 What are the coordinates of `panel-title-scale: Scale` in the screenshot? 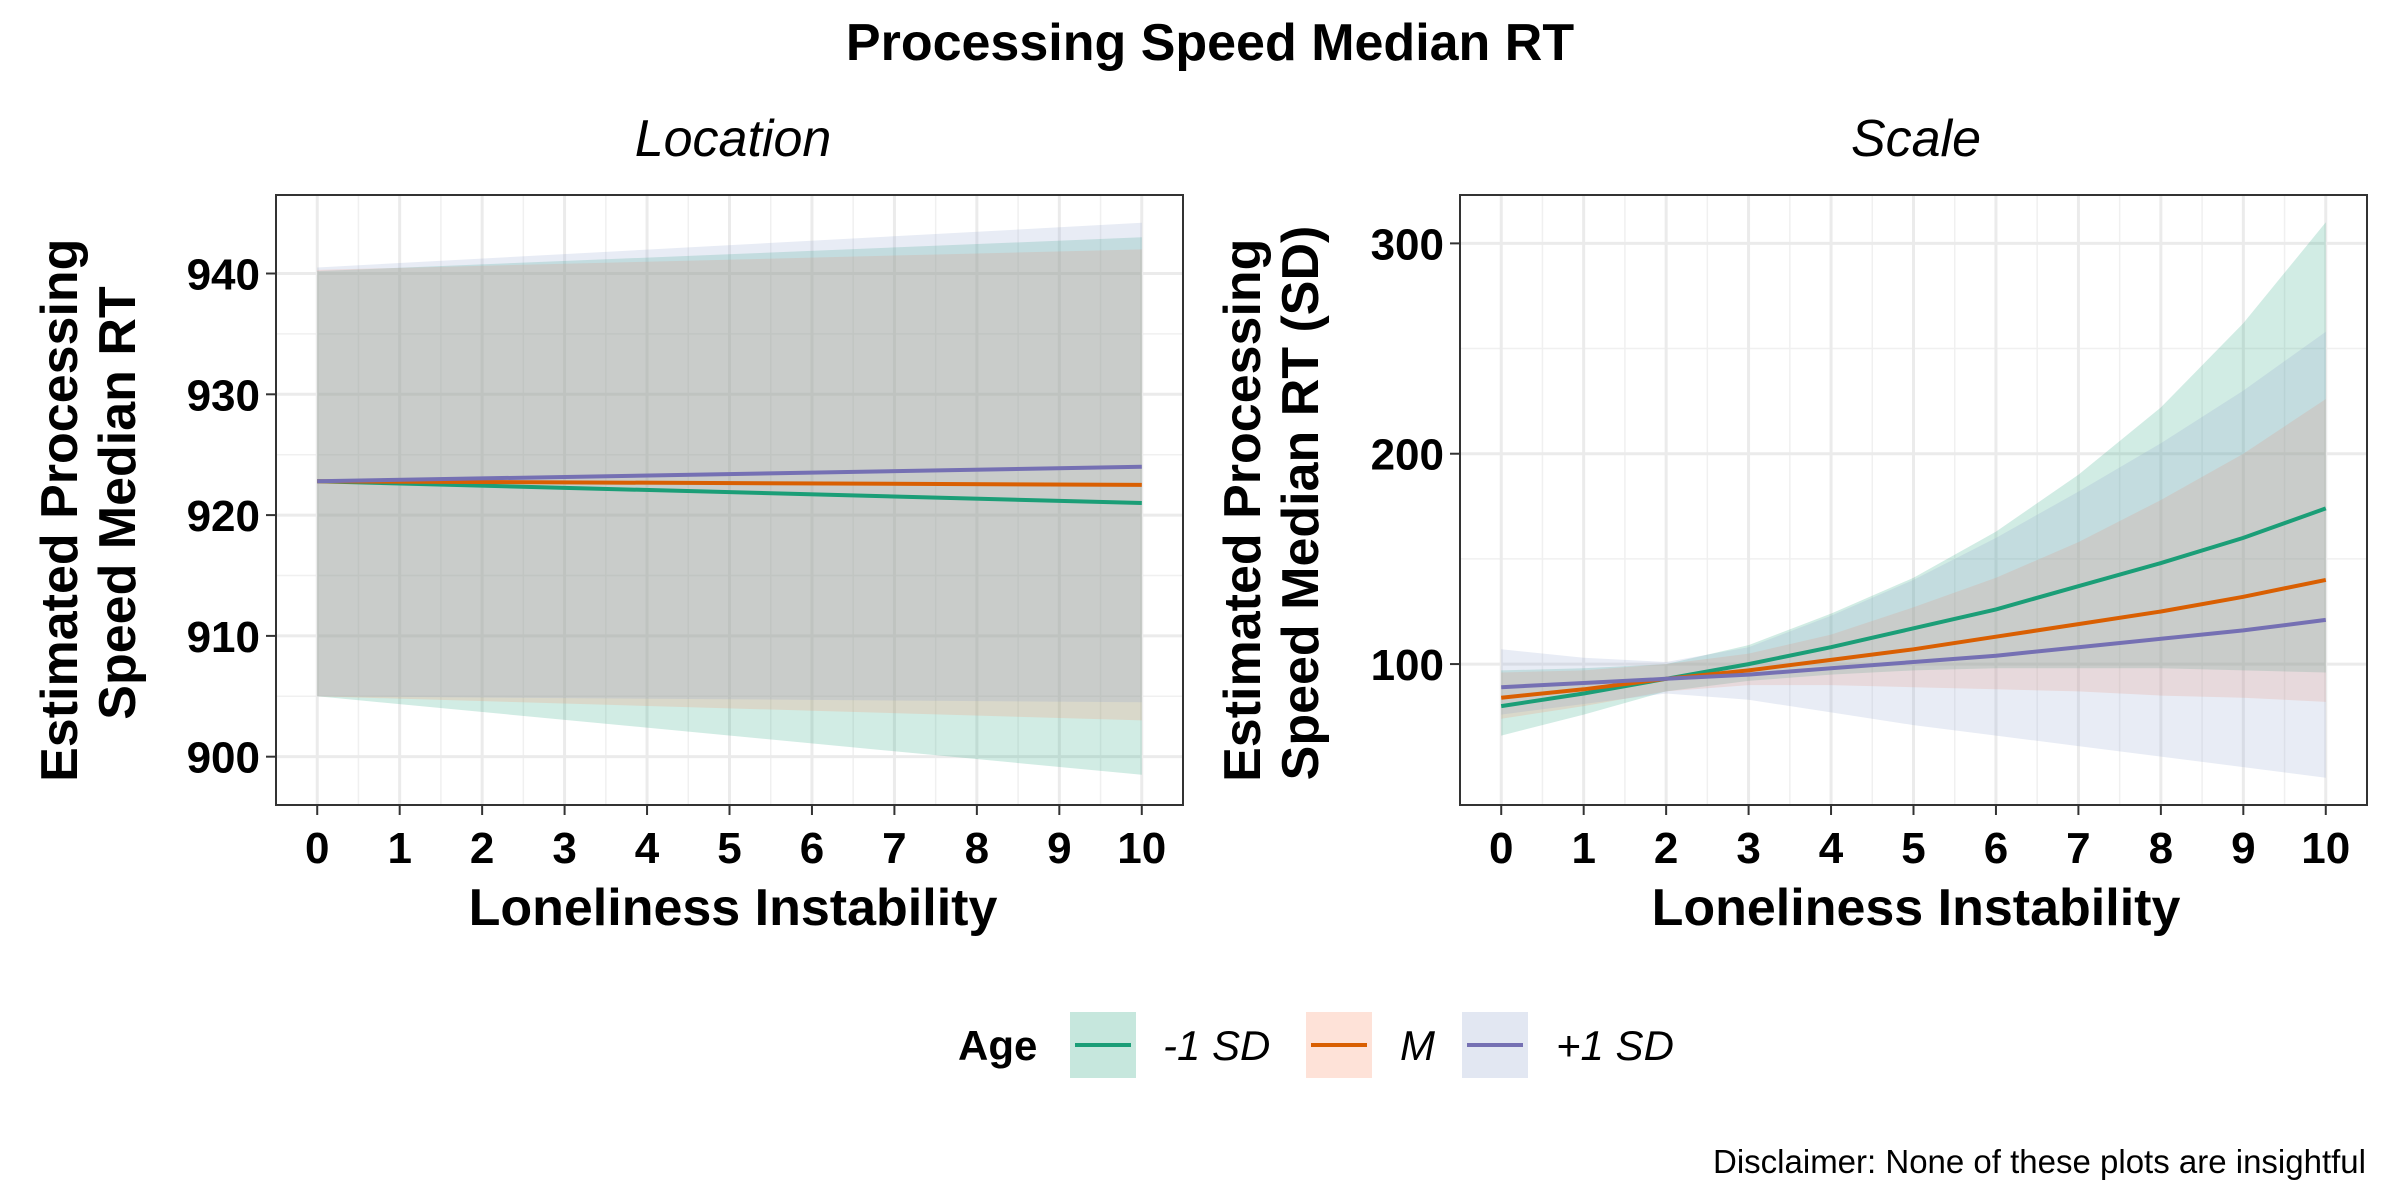 It's located at (1916, 139).